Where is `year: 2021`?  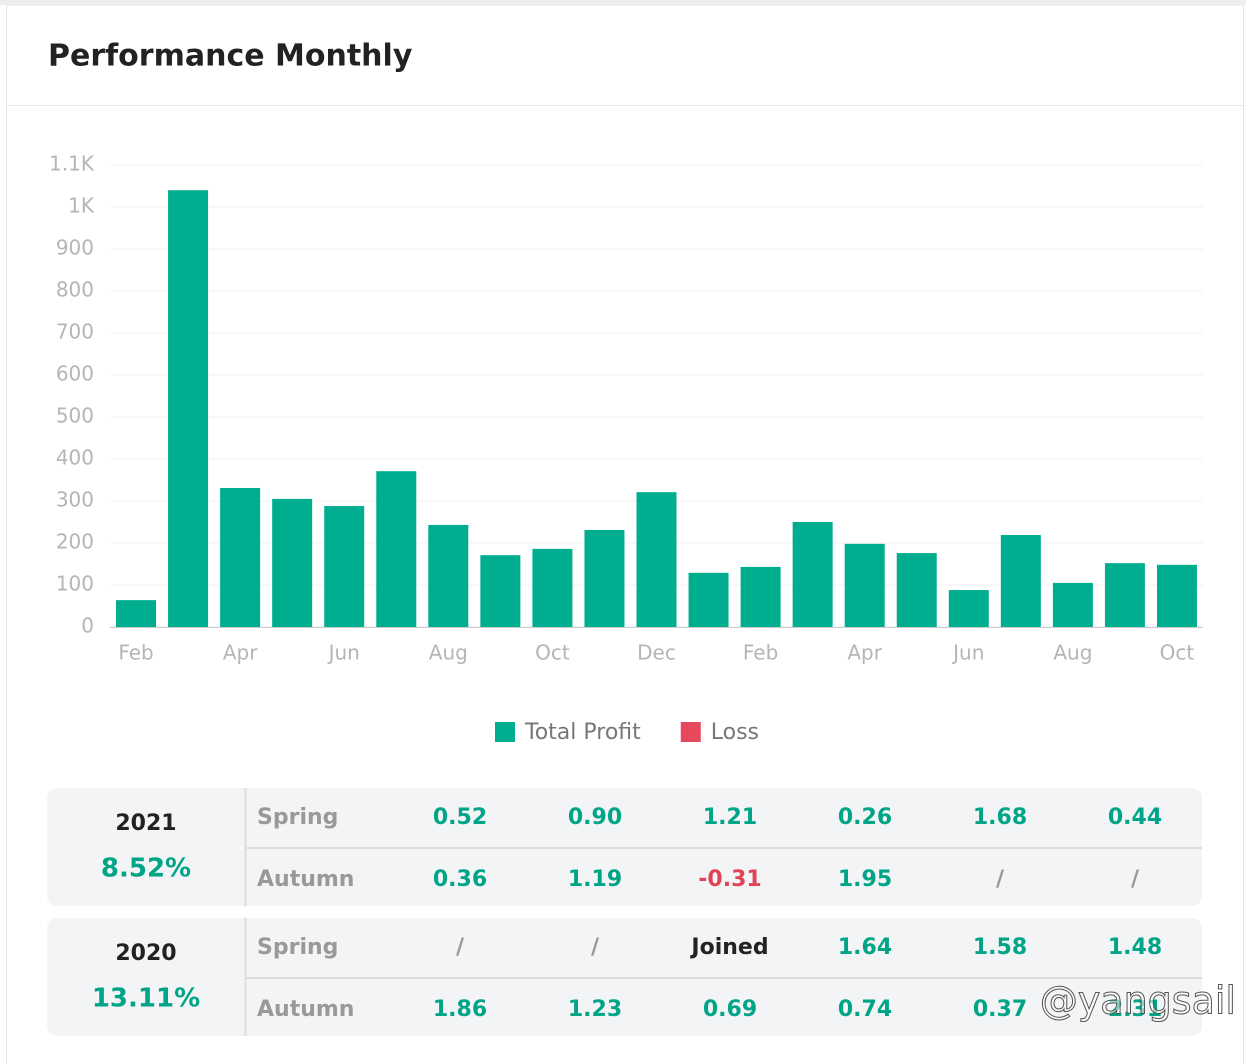
year: 2021 is located at coordinates (145, 823).